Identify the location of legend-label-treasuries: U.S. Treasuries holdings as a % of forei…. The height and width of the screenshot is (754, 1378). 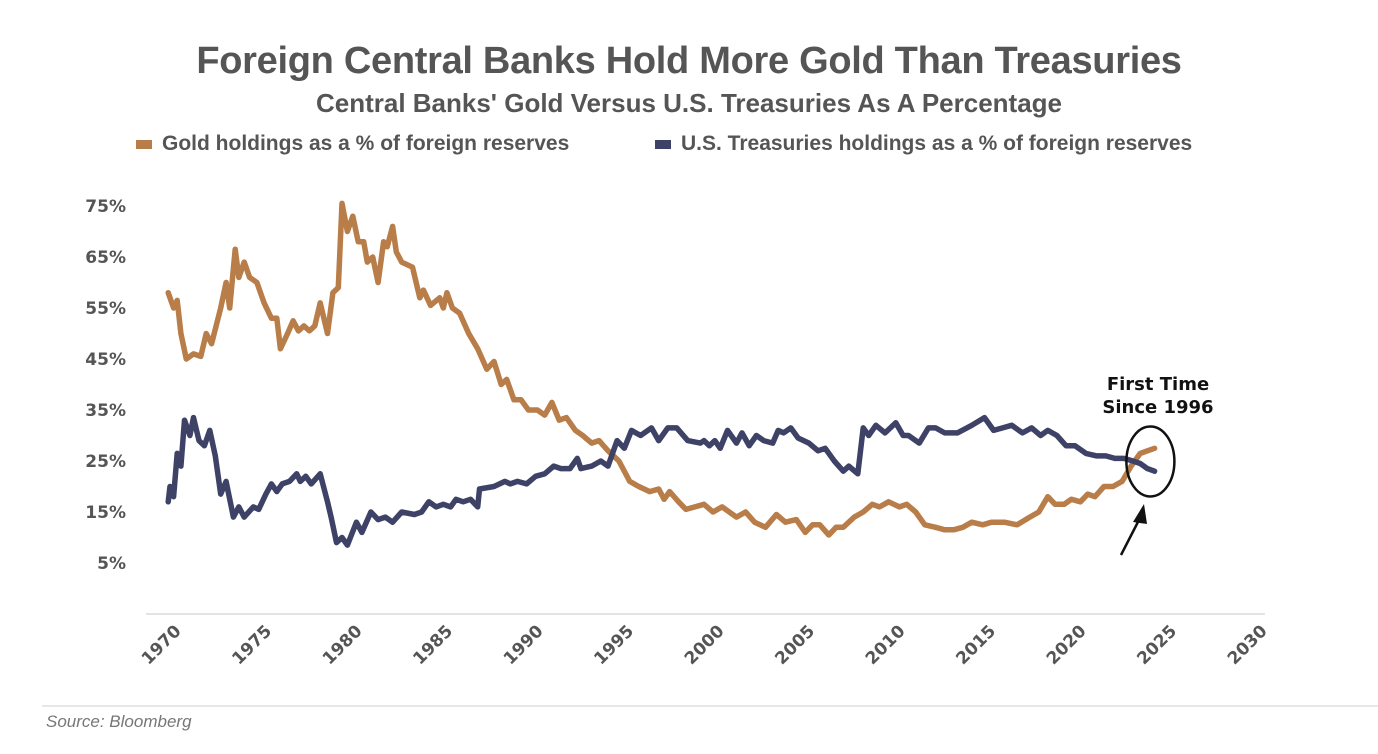
(937, 143).